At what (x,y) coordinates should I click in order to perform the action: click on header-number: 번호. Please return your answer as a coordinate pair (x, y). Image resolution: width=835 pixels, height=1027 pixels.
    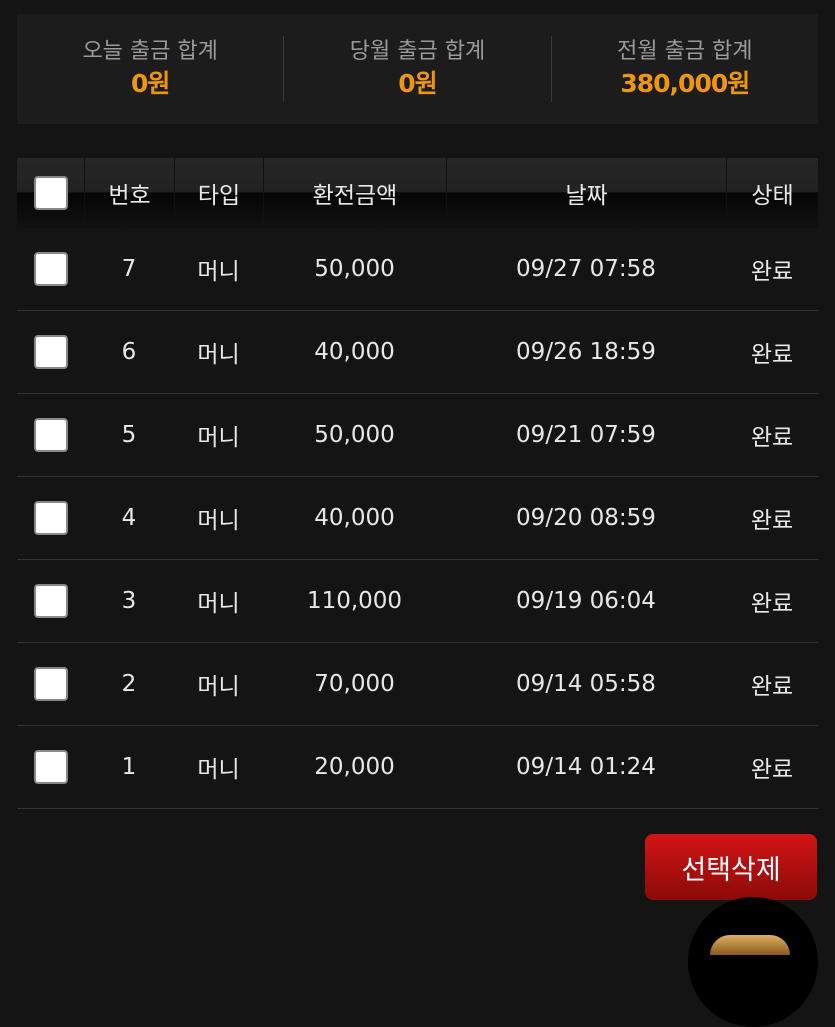
    Looking at the image, I should click on (129, 193).